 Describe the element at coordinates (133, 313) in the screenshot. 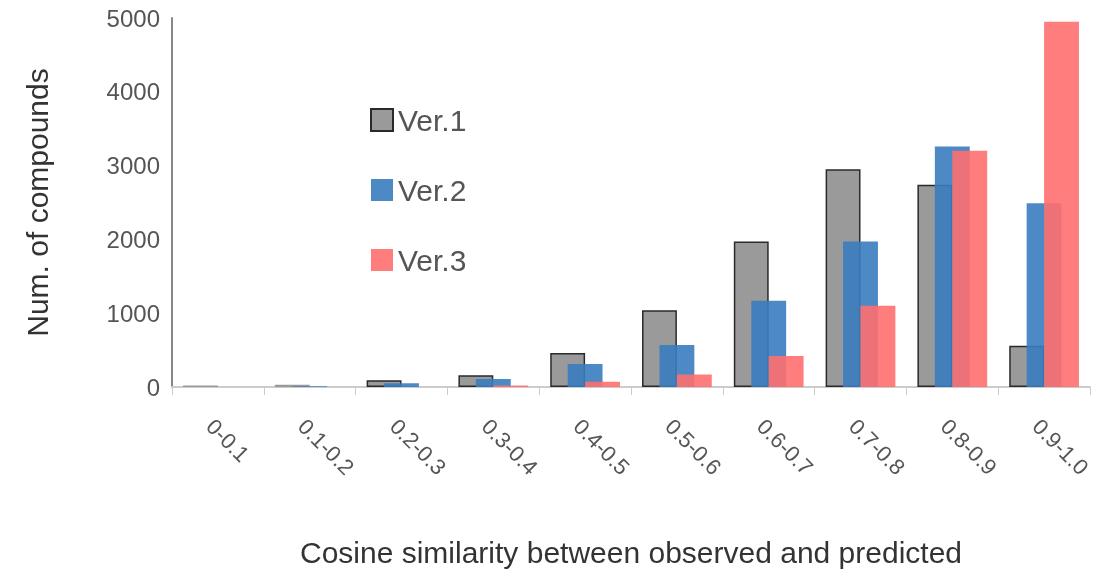

I see `y-tick-label: 1000` at that location.